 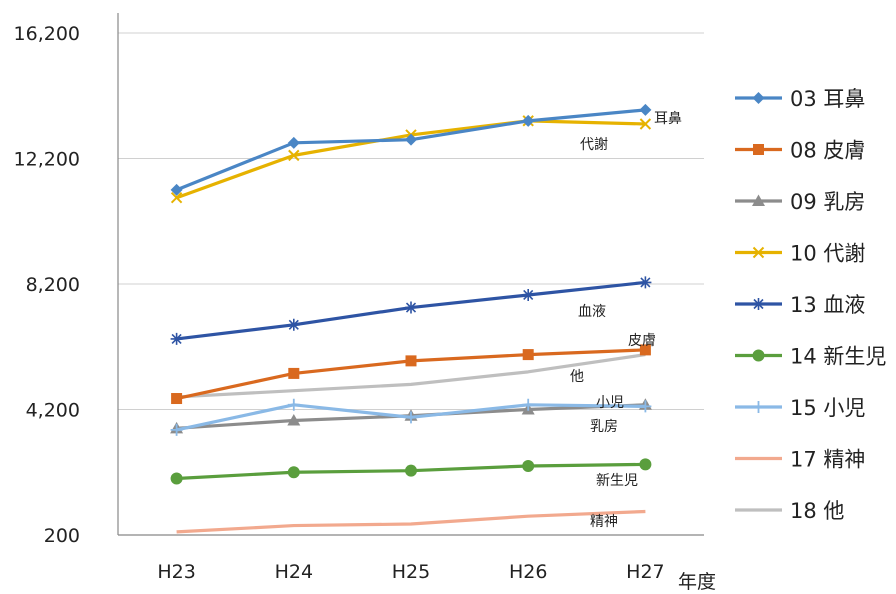 What do you see at coordinates (827, 99) in the screenshot?
I see `legend-label: 03 耳鼻` at bounding box center [827, 99].